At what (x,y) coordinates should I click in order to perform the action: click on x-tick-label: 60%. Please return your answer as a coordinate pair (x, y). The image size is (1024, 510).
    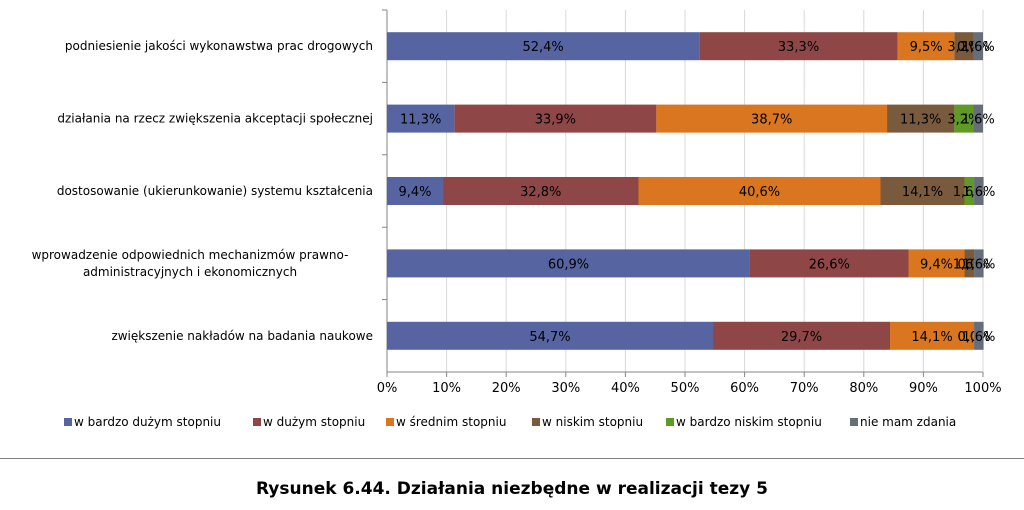
    Looking at the image, I should click on (744, 388).